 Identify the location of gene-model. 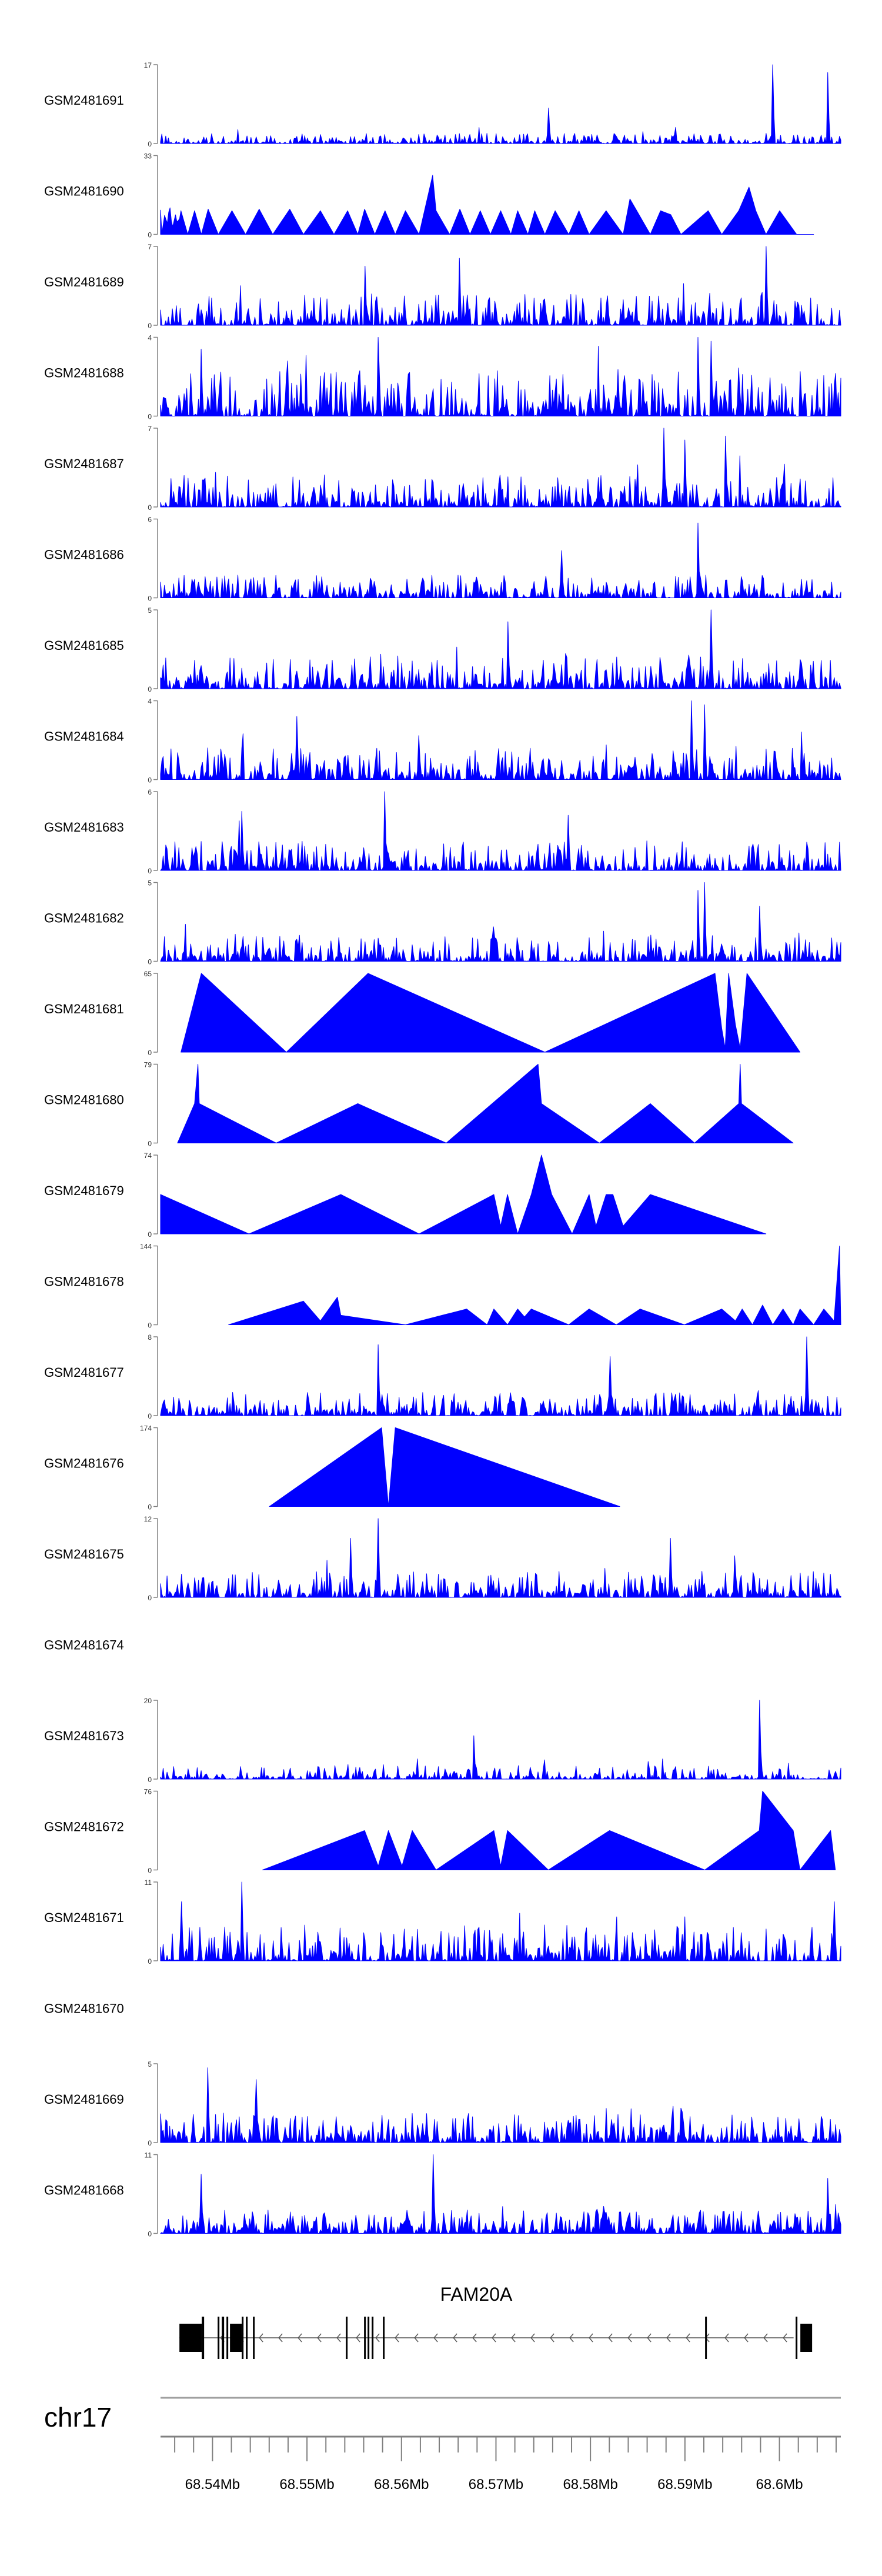
(496, 2338).